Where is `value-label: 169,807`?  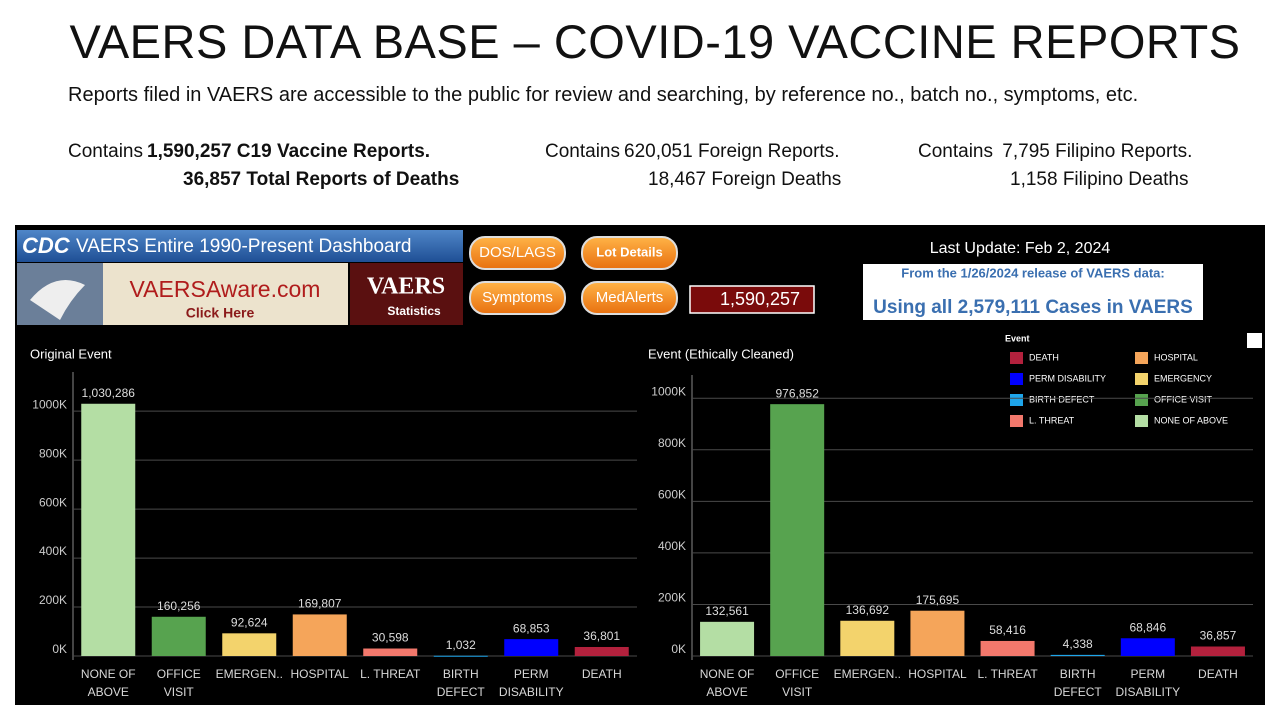 value-label: 169,807 is located at coordinates (320, 604).